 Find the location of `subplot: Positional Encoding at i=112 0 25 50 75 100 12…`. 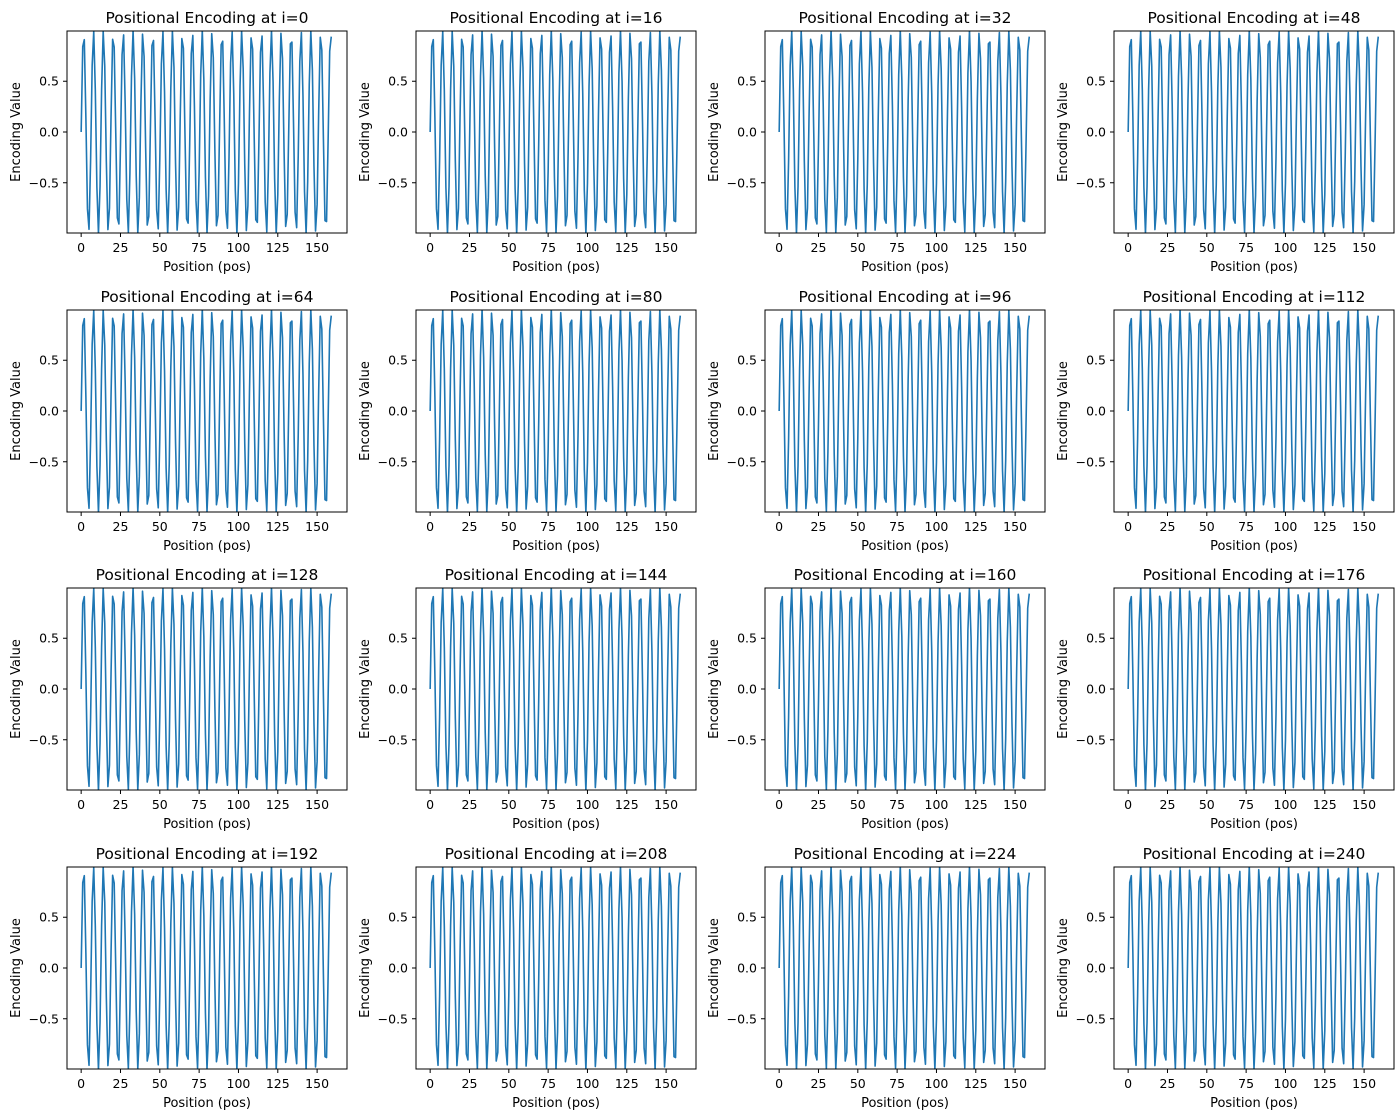

subplot: Positional Encoding at i=112 0 25 50 75 100 12… is located at coordinates (1225, 421).